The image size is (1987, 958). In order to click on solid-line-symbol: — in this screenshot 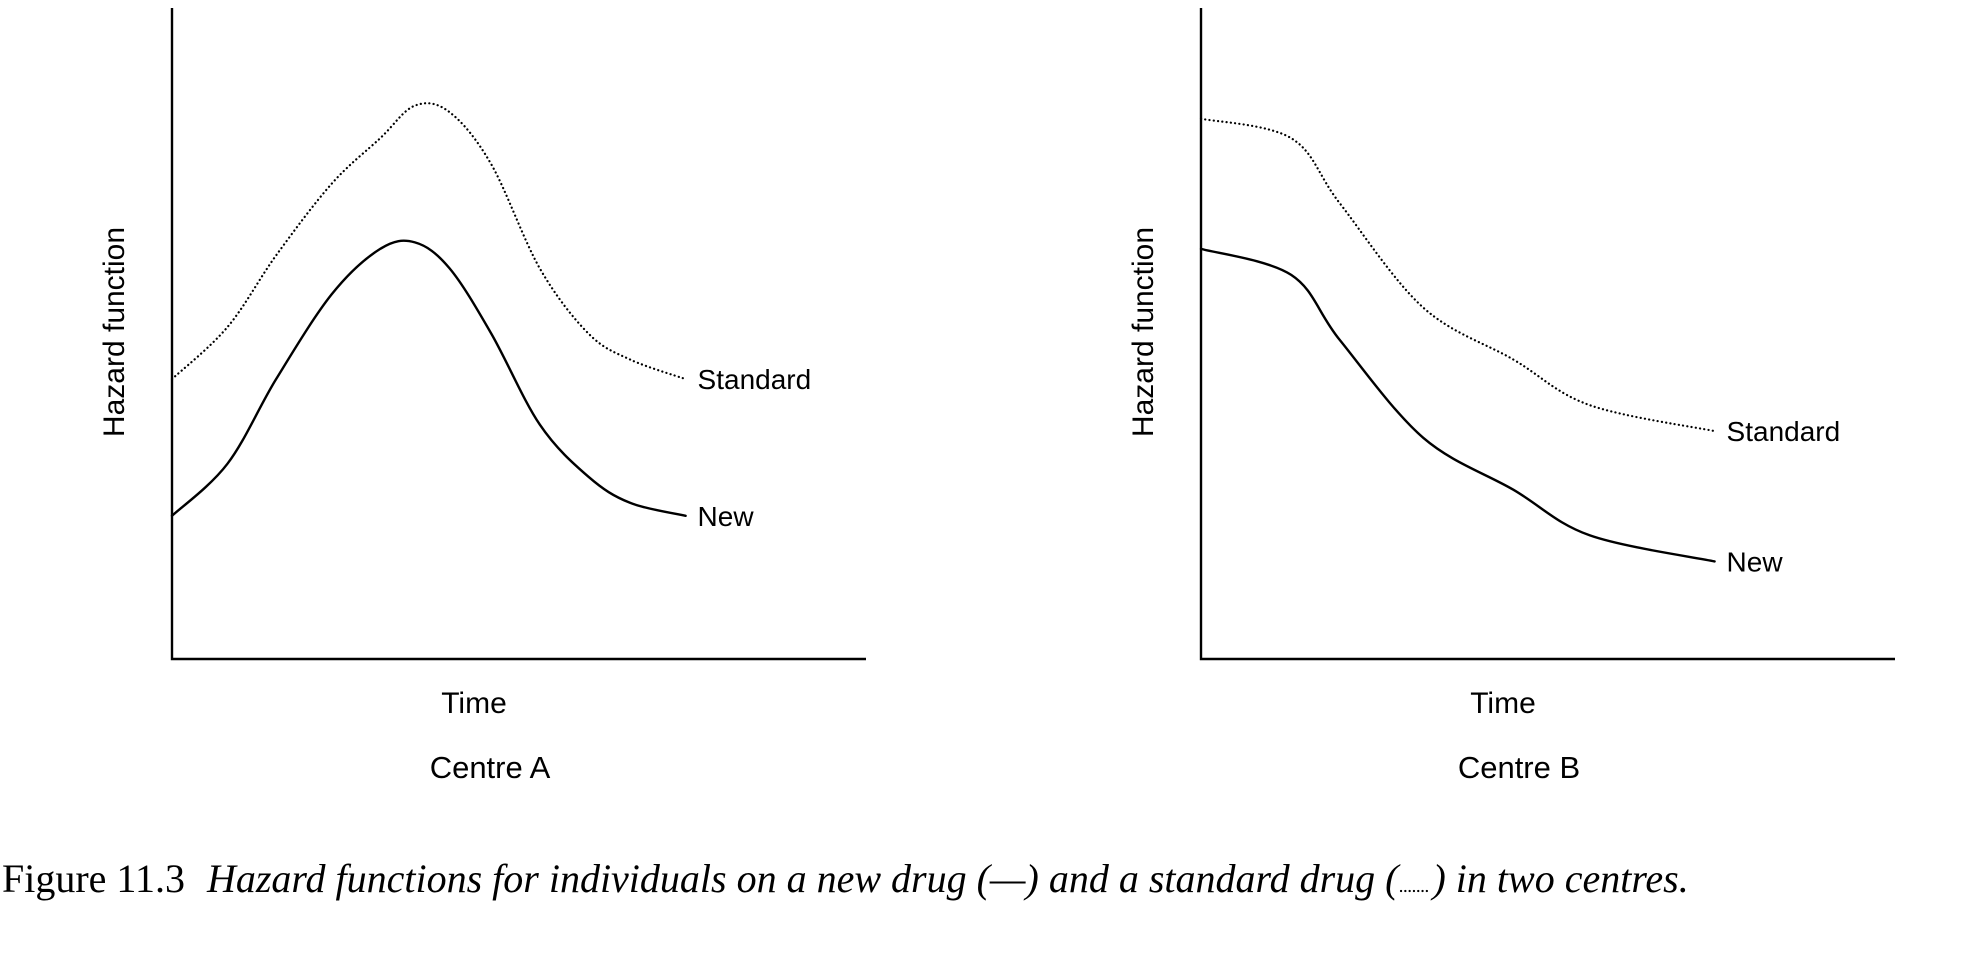, I will do `click(1007, 878)`.